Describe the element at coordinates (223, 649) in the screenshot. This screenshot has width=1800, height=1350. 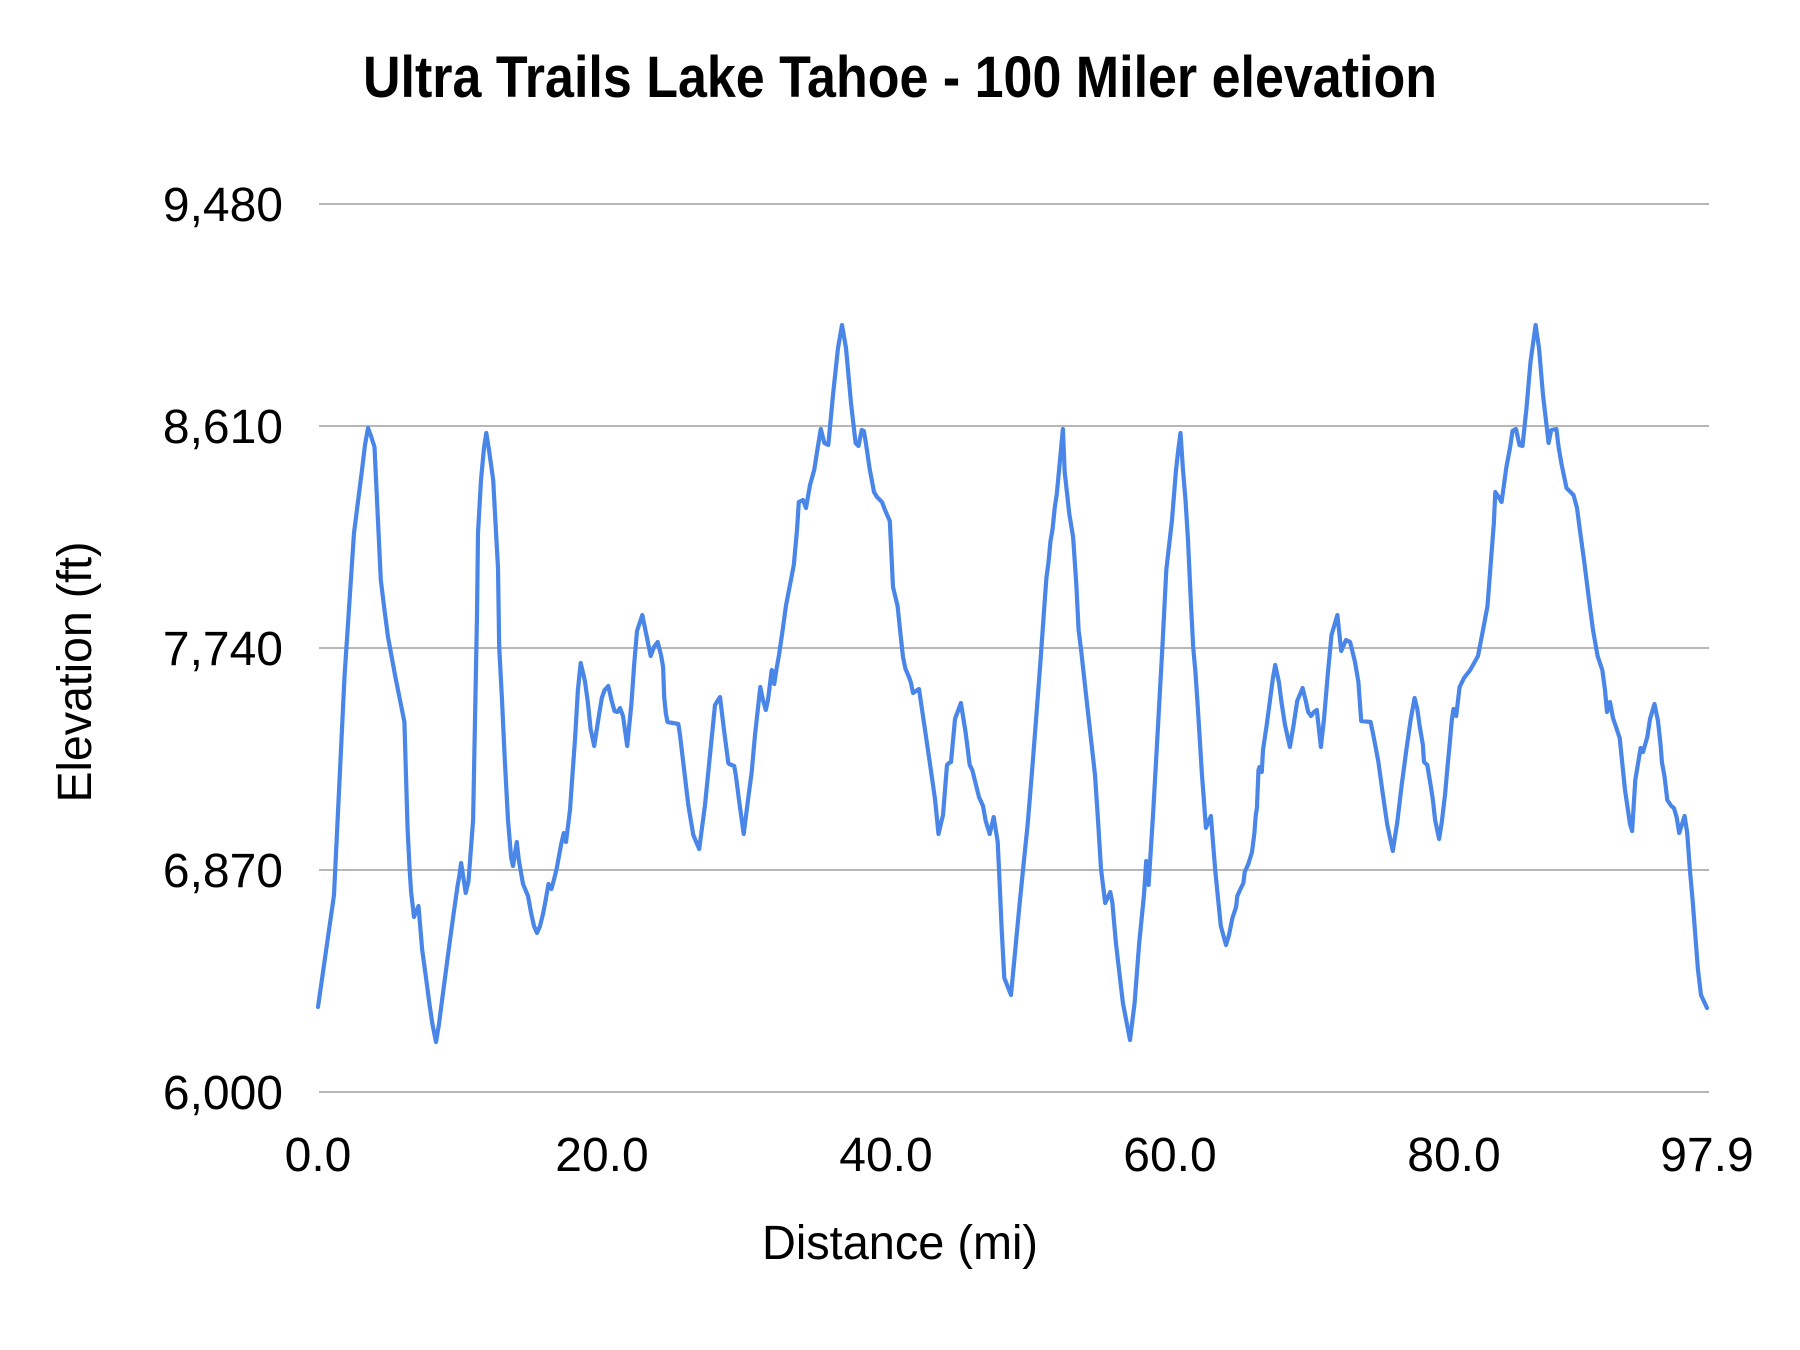
I see `svg-text: 7,740` at that location.